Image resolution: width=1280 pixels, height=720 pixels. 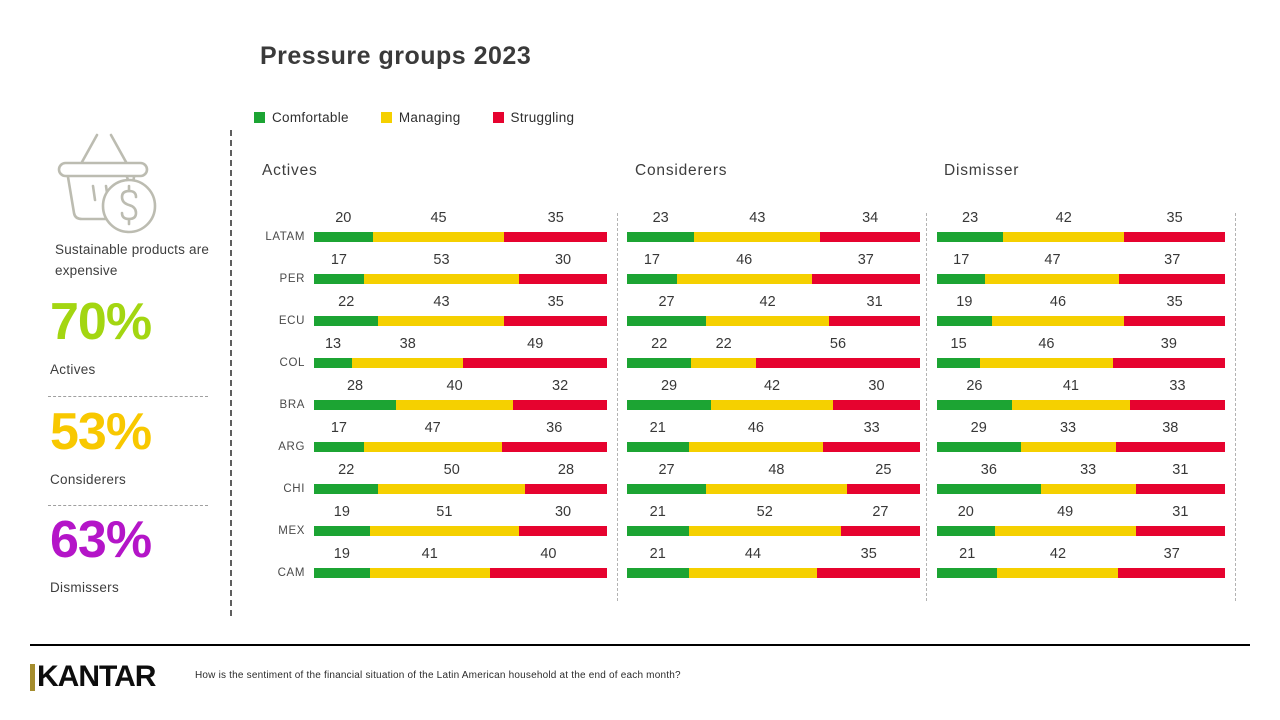 I want to click on bar-row-mex: 20 49 31, so click(x=1081, y=520).